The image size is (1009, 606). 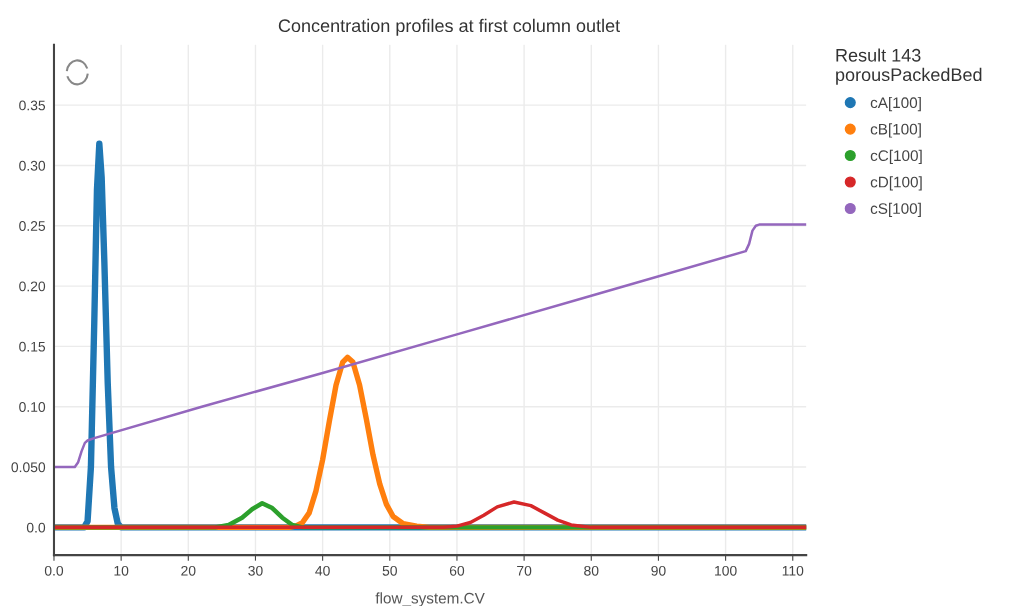 What do you see at coordinates (896, 183) in the screenshot?
I see `legend-label: cD[100]` at bounding box center [896, 183].